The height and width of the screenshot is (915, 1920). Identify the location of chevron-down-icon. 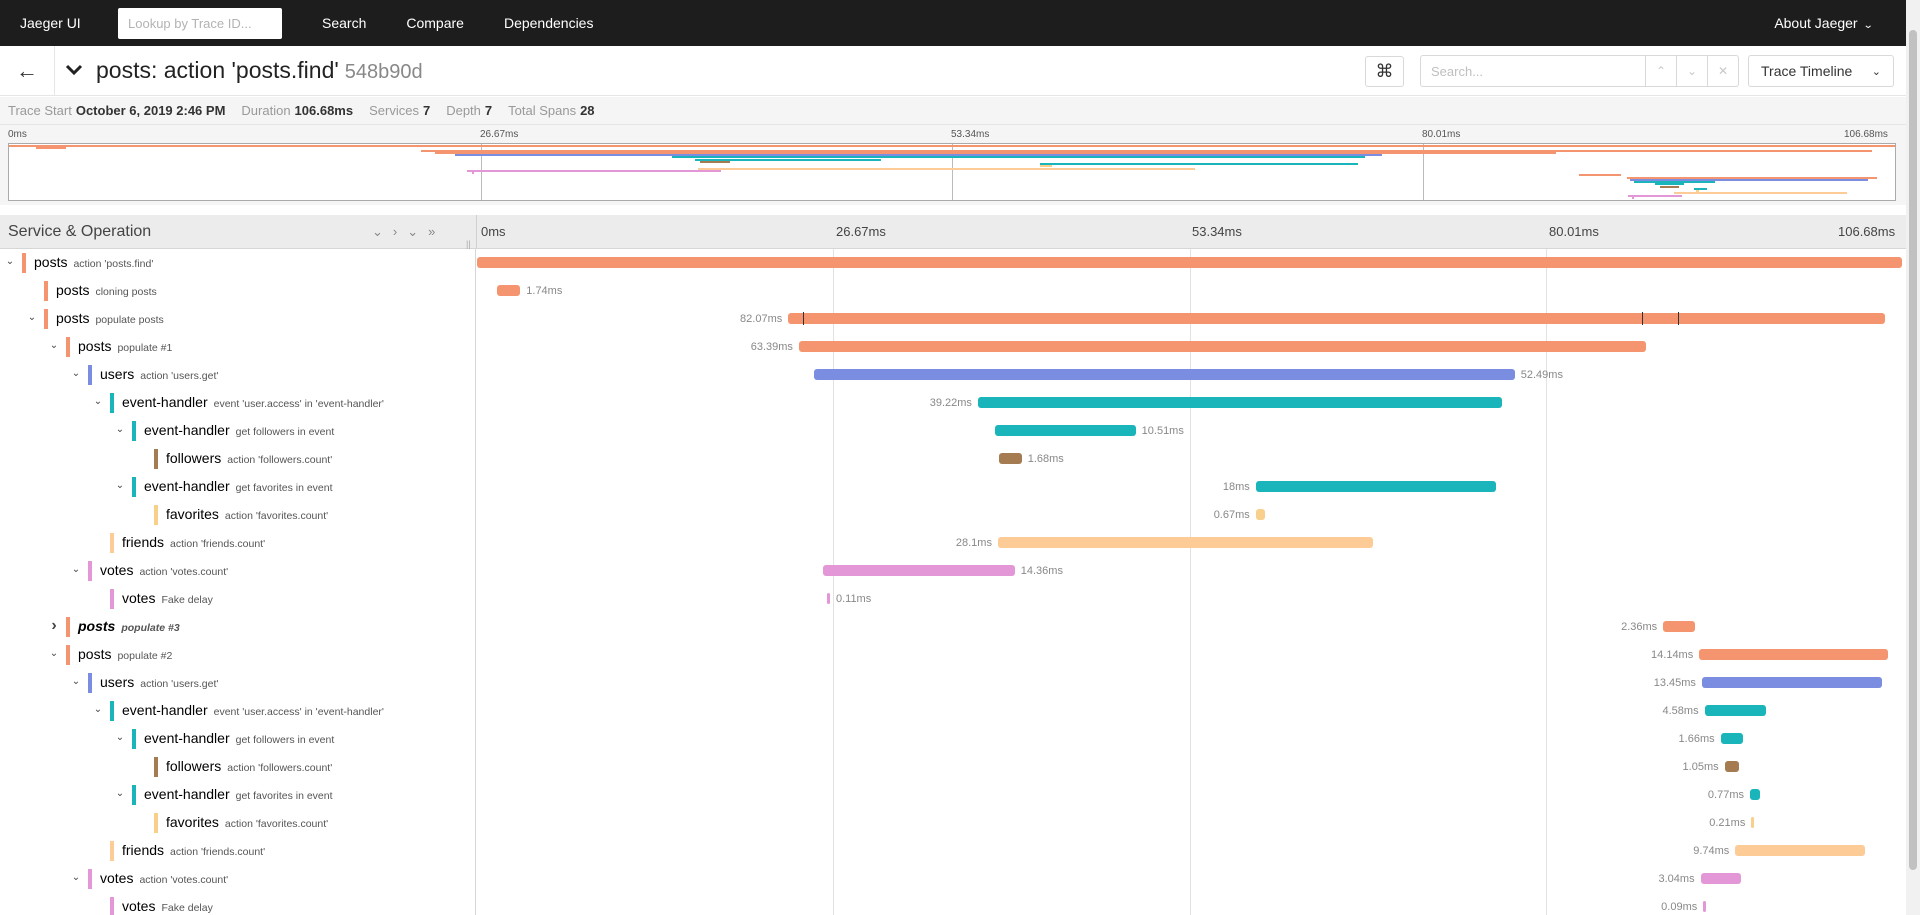
(74, 70).